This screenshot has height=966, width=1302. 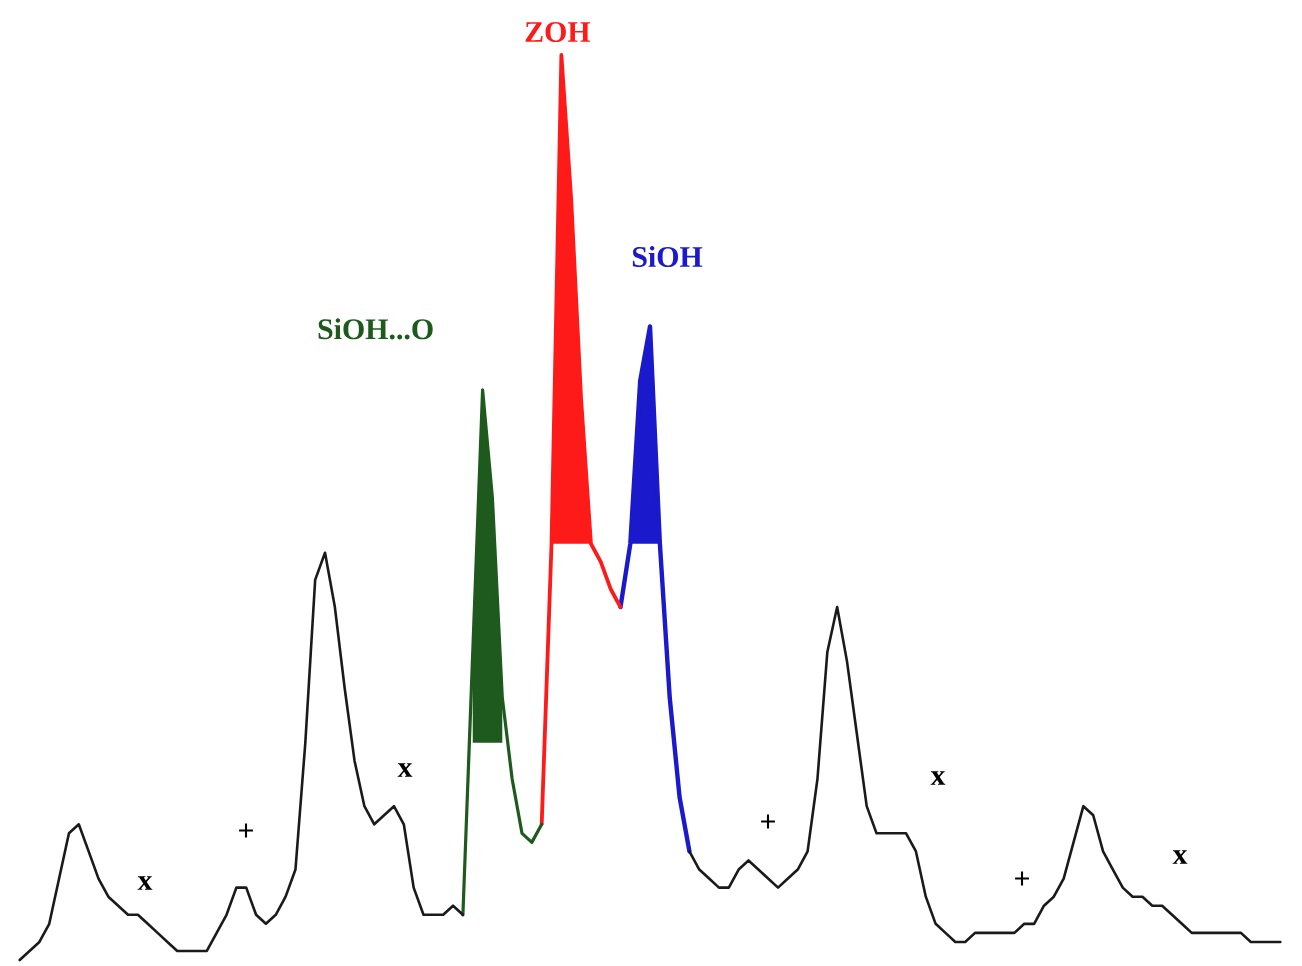 What do you see at coordinates (375, 329) in the screenshot?
I see `text: SiOH...O` at bounding box center [375, 329].